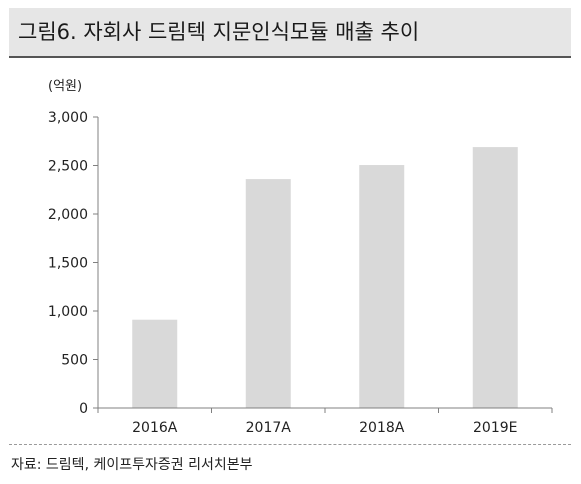  I want to click on y-axis-unit-label: (억원), so click(65, 86).